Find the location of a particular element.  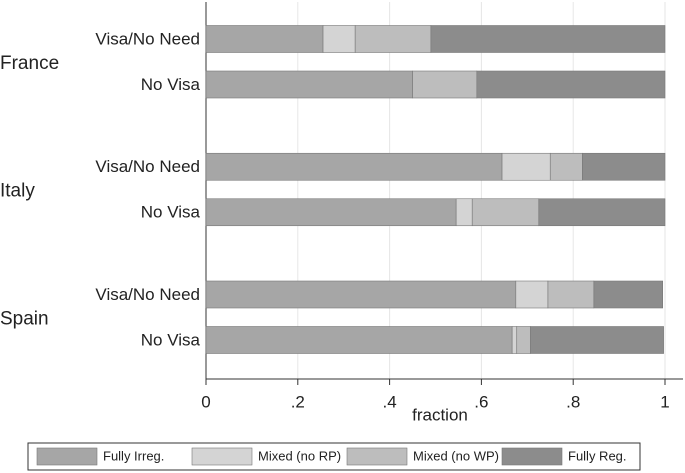

group-label: Spain is located at coordinates (24, 318).